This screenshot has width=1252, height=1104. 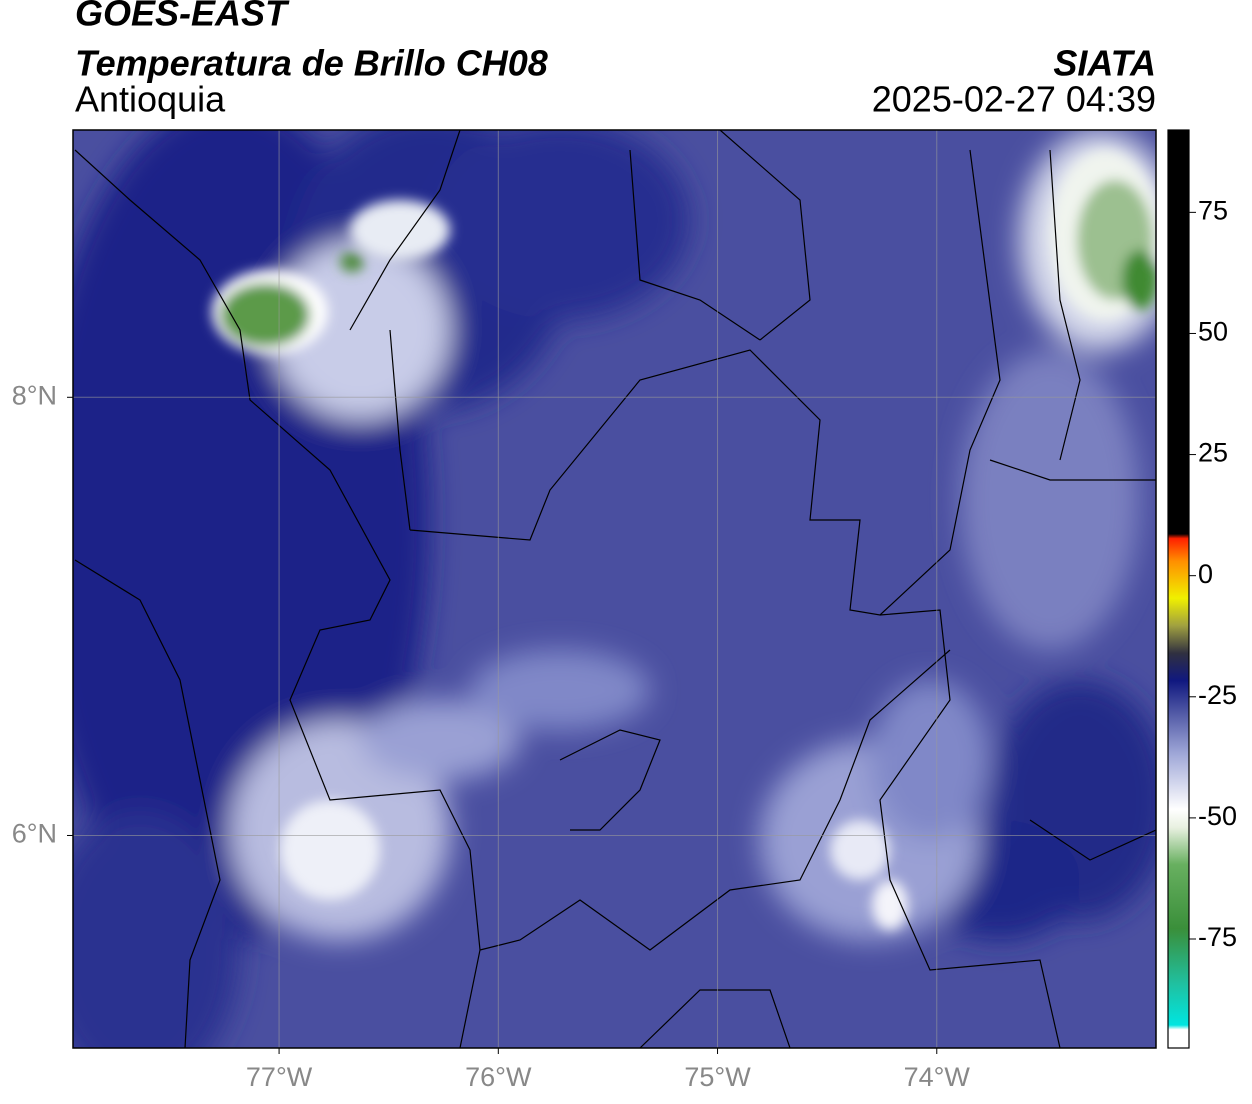 I want to click on y-tick-label: 6°N, so click(x=34, y=834).